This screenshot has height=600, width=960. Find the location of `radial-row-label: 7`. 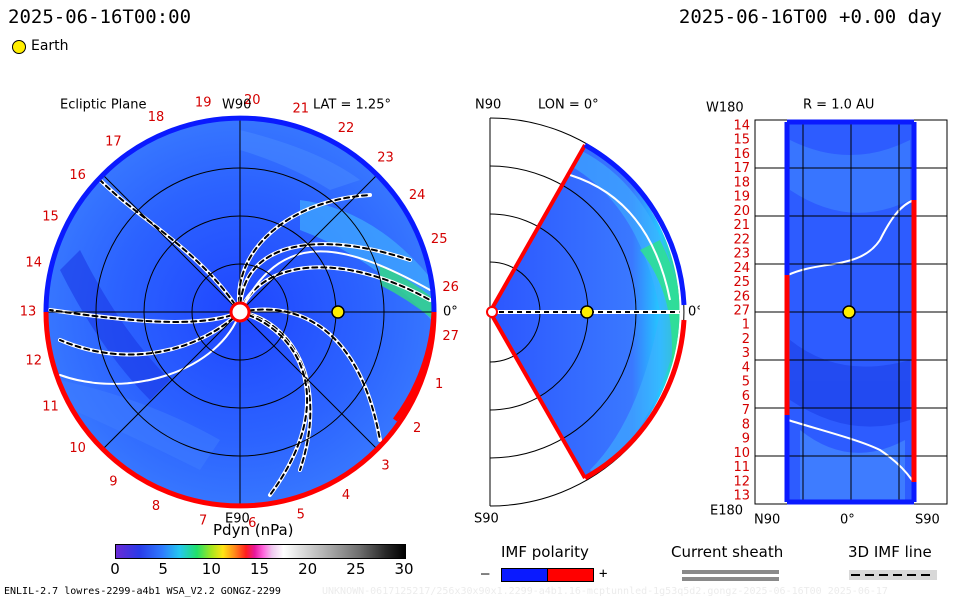

radial-row-label: 7 is located at coordinates (746, 410).